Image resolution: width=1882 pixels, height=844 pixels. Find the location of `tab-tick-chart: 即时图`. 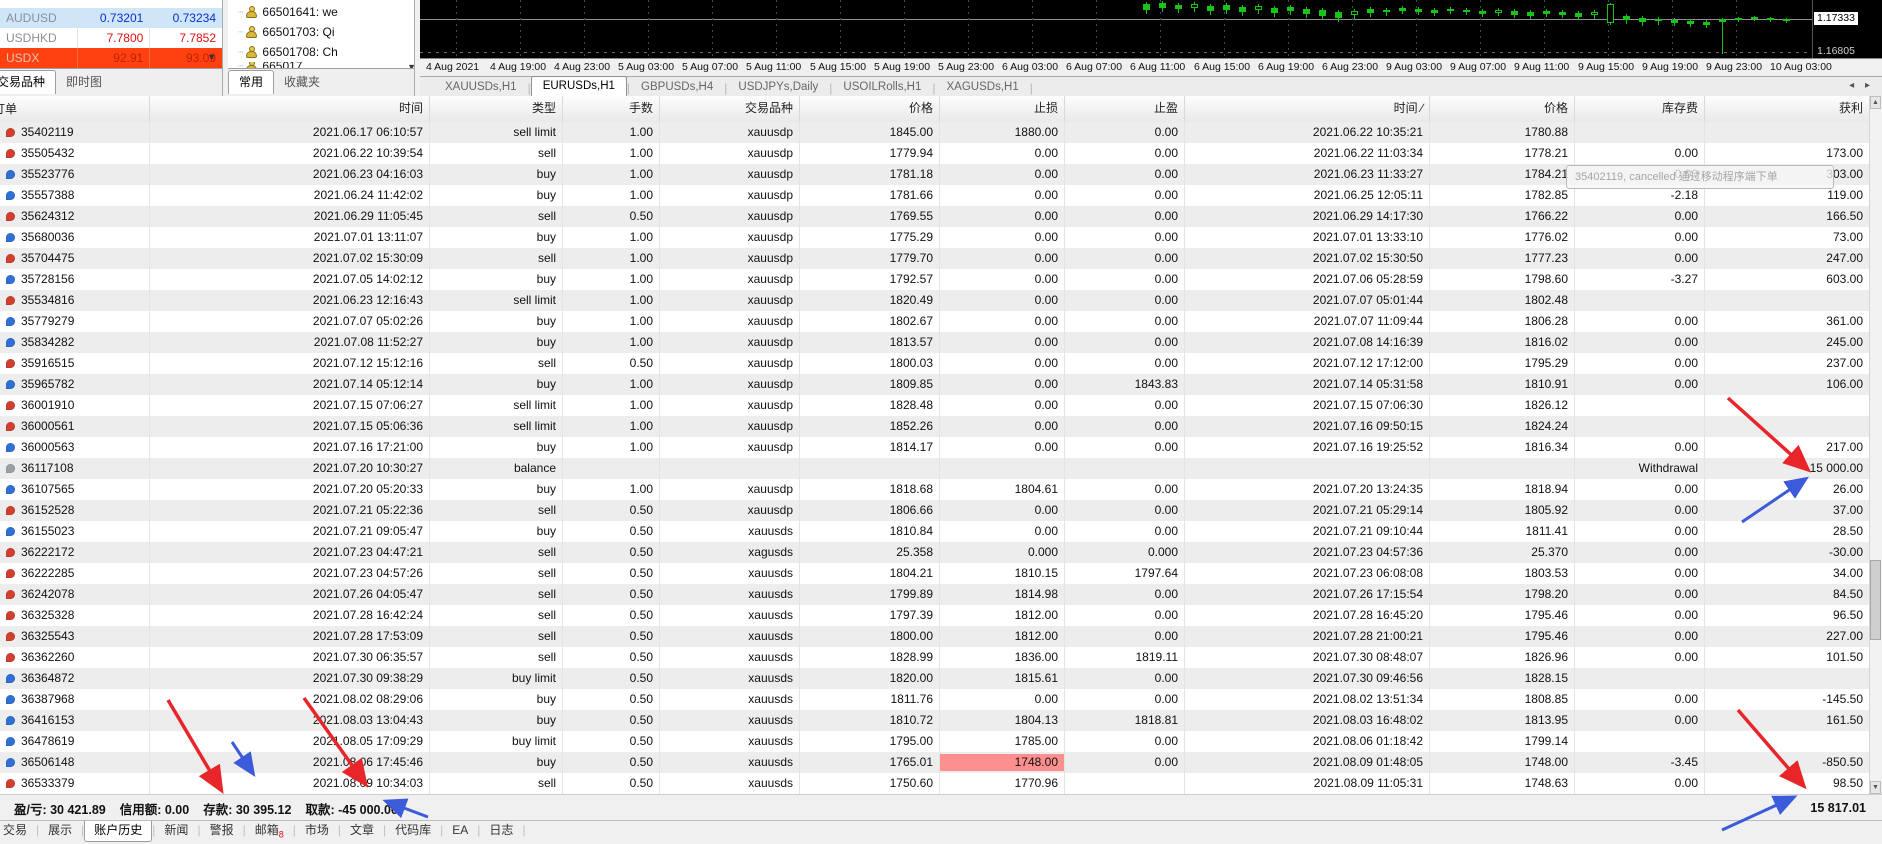

tab-tick-chart: 即时图 is located at coordinates (84, 82).